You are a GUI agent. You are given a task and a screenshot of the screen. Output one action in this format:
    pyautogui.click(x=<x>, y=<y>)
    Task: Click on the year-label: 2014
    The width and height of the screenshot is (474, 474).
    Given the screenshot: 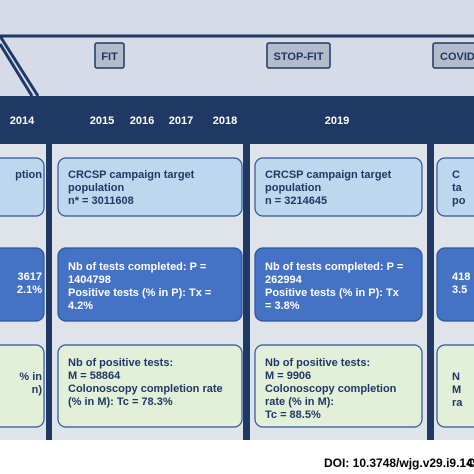 What is the action you would take?
    pyautogui.click(x=22, y=121)
    